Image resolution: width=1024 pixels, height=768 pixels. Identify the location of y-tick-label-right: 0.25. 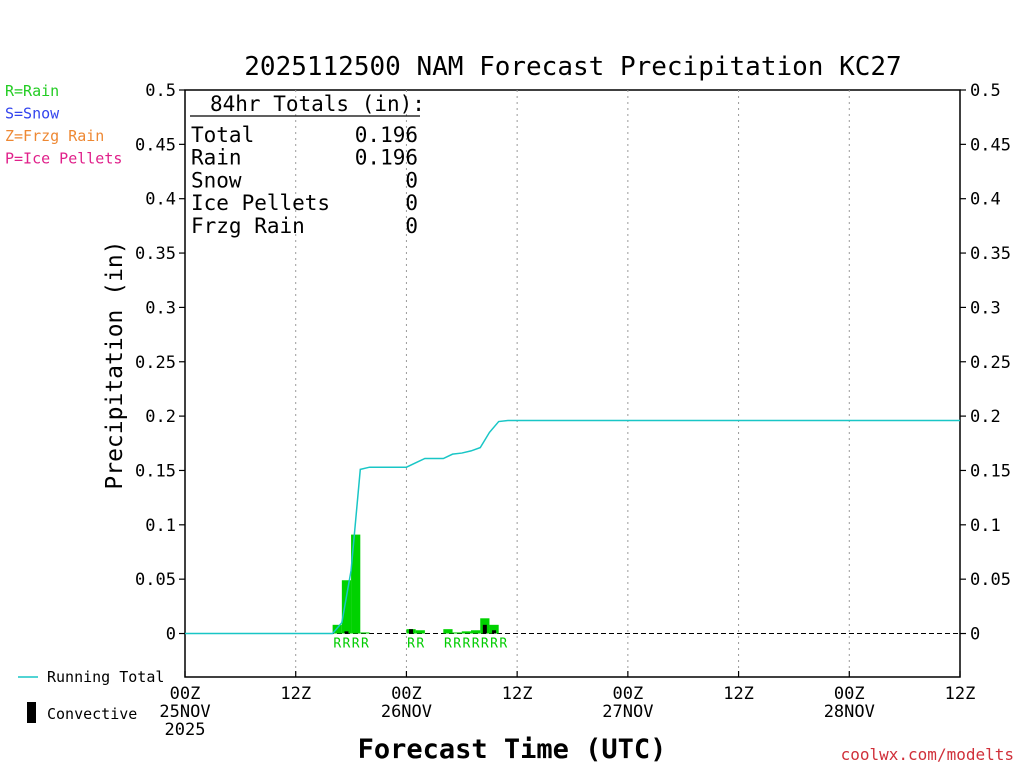
(990, 363).